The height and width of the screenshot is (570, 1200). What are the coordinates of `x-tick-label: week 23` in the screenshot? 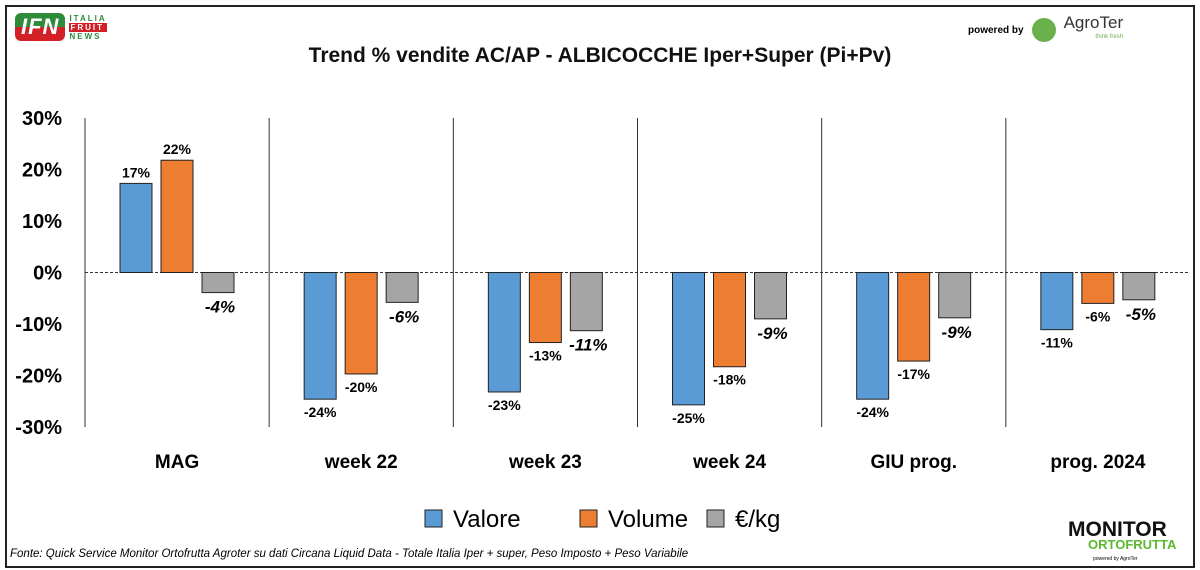 It's located at (545, 462).